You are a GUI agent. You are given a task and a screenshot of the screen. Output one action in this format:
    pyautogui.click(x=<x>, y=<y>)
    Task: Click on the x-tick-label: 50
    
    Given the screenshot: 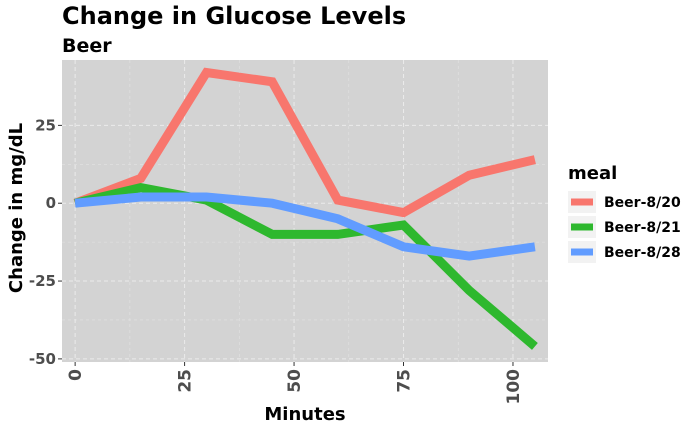 What is the action you would take?
    pyautogui.click(x=295, y=381)
    